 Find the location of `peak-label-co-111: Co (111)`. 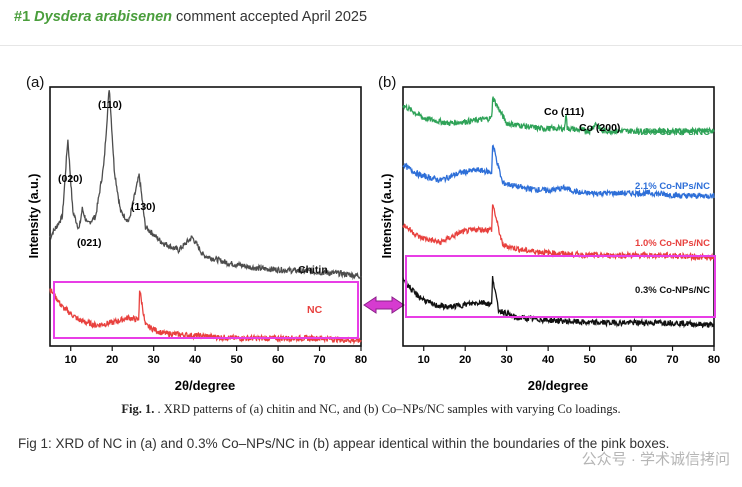

peak-label-co-111: Co (111) is located at coordinates (564, 112).